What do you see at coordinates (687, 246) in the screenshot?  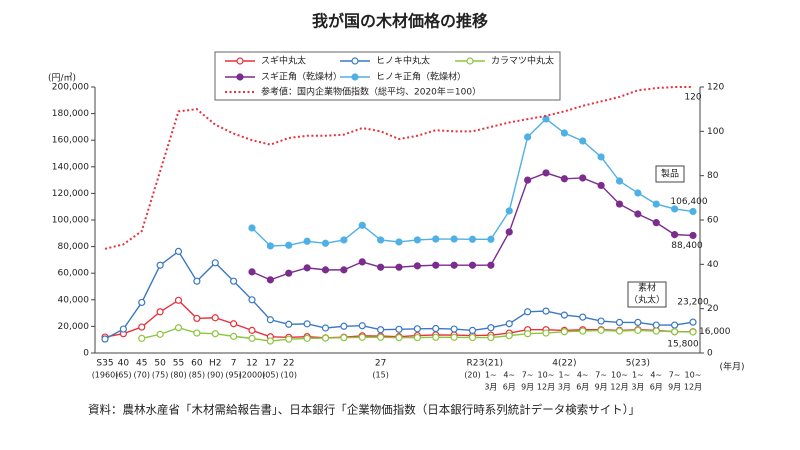 I see `data-label: 88,400` at bounding box center [687, 246].